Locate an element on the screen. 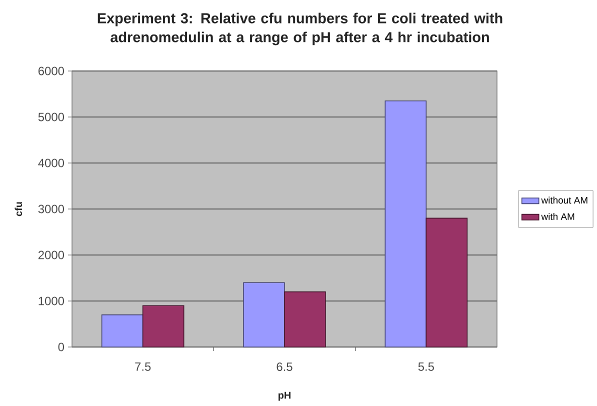 The image size is (597, 406). y-axis-title: cfu is located at coordinates (18, 209).